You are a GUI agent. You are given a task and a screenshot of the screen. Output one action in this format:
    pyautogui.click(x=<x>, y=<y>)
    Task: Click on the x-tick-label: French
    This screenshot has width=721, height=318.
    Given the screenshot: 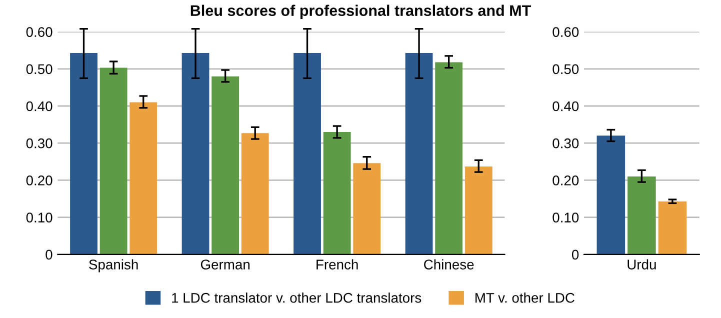 What is the action you would take?
    pyautogui.click(x=337, y=264)
    